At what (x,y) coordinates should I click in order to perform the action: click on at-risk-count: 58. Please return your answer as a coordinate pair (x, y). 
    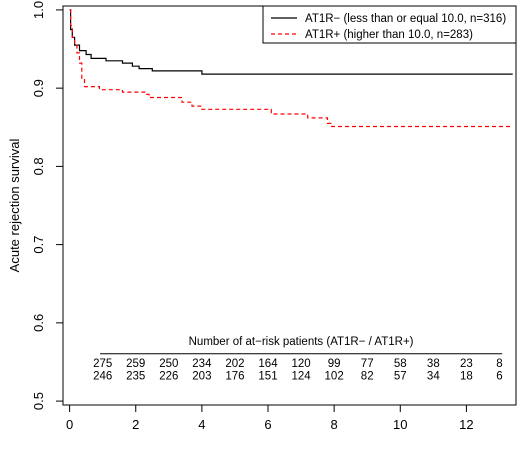
    Looking at the image, I should click on (400, 364).